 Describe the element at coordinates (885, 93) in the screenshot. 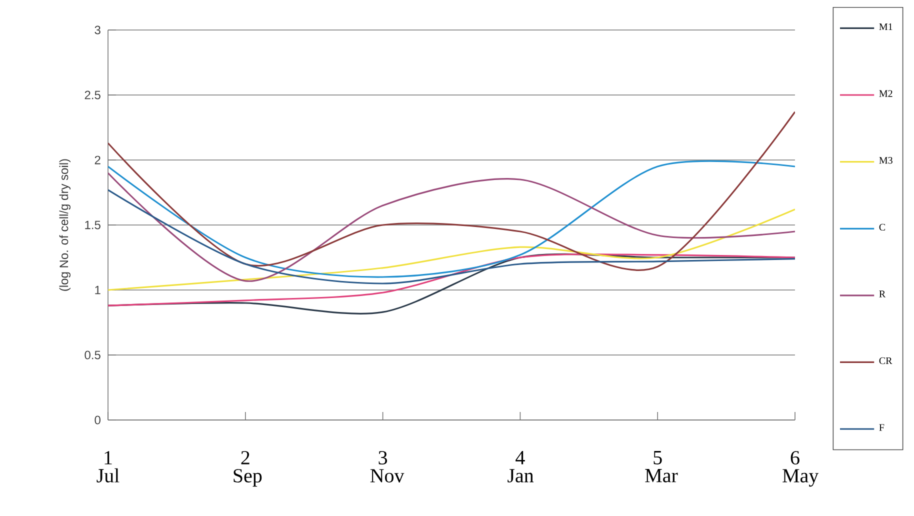

I see `legend-label: M2` at that location.